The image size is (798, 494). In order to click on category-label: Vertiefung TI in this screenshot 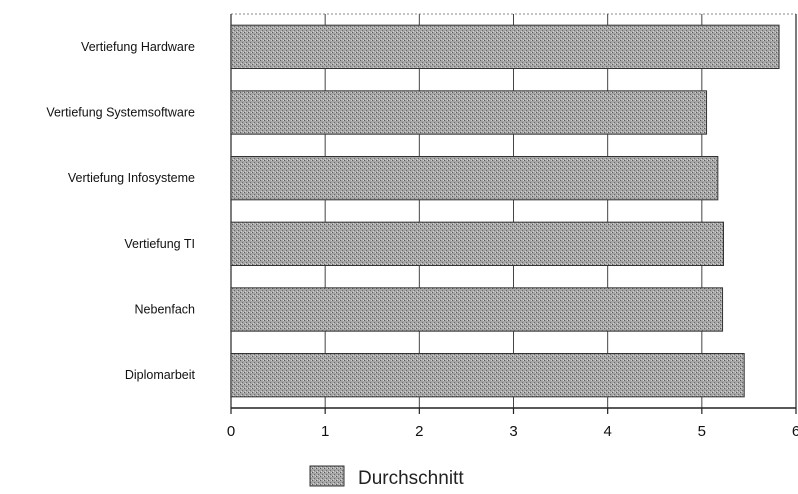, I will do `click(159, 244)`.